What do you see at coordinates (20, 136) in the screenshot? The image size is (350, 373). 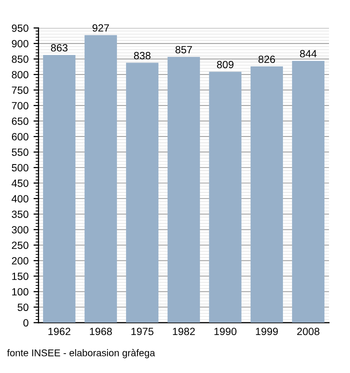 I see `y-tick-label: 600` at bounding box center [20, 136].